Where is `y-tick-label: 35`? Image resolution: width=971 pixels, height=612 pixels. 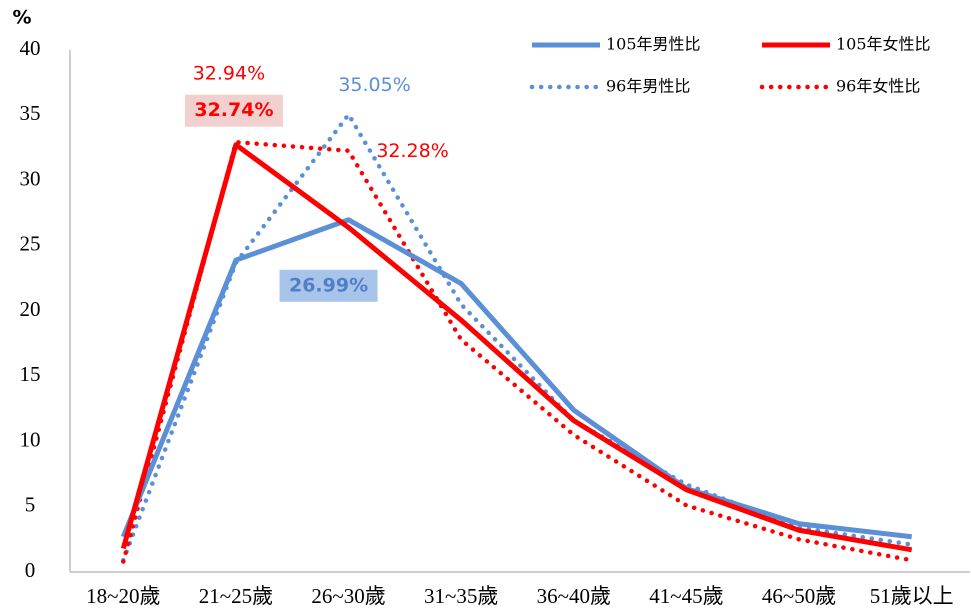
y-tick-label: 35 is located at coordinates (30, 113).